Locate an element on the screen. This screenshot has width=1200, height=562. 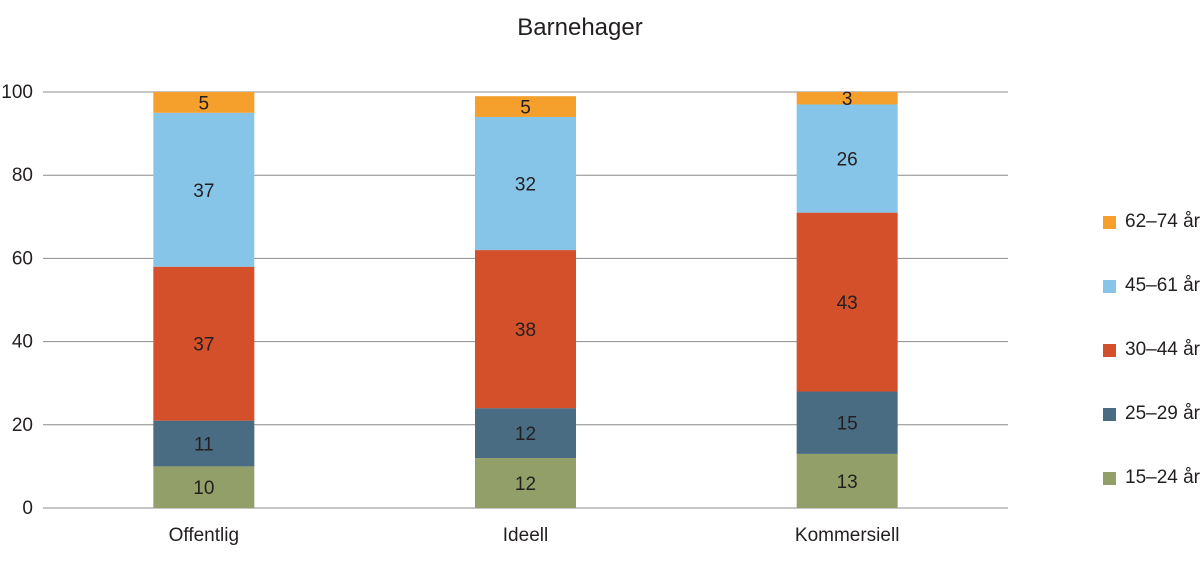
legend-item: 25–29 år is located at coordinates (1151, 414).